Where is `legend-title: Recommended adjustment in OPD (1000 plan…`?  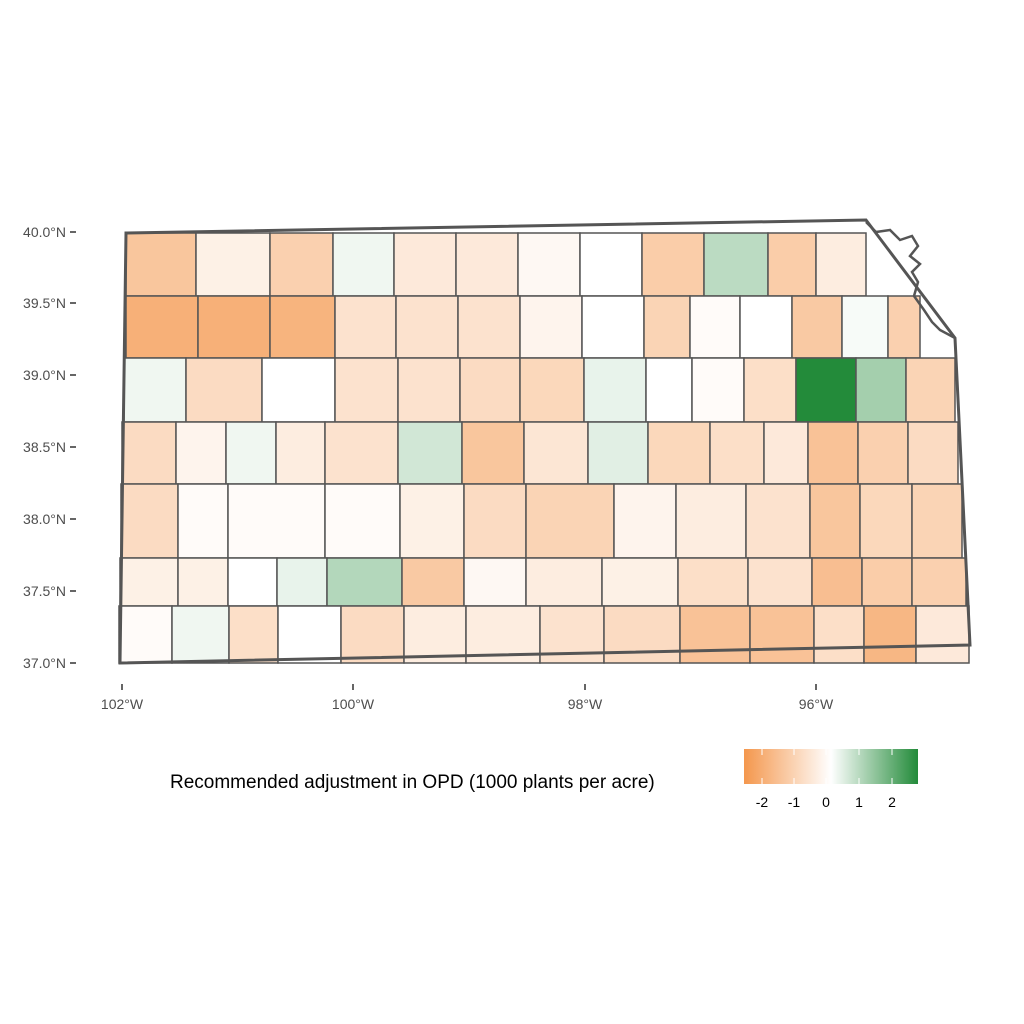
legend-title: Recommended adjustment in OPD (1000 plan… is located at coordinates (412, 782).